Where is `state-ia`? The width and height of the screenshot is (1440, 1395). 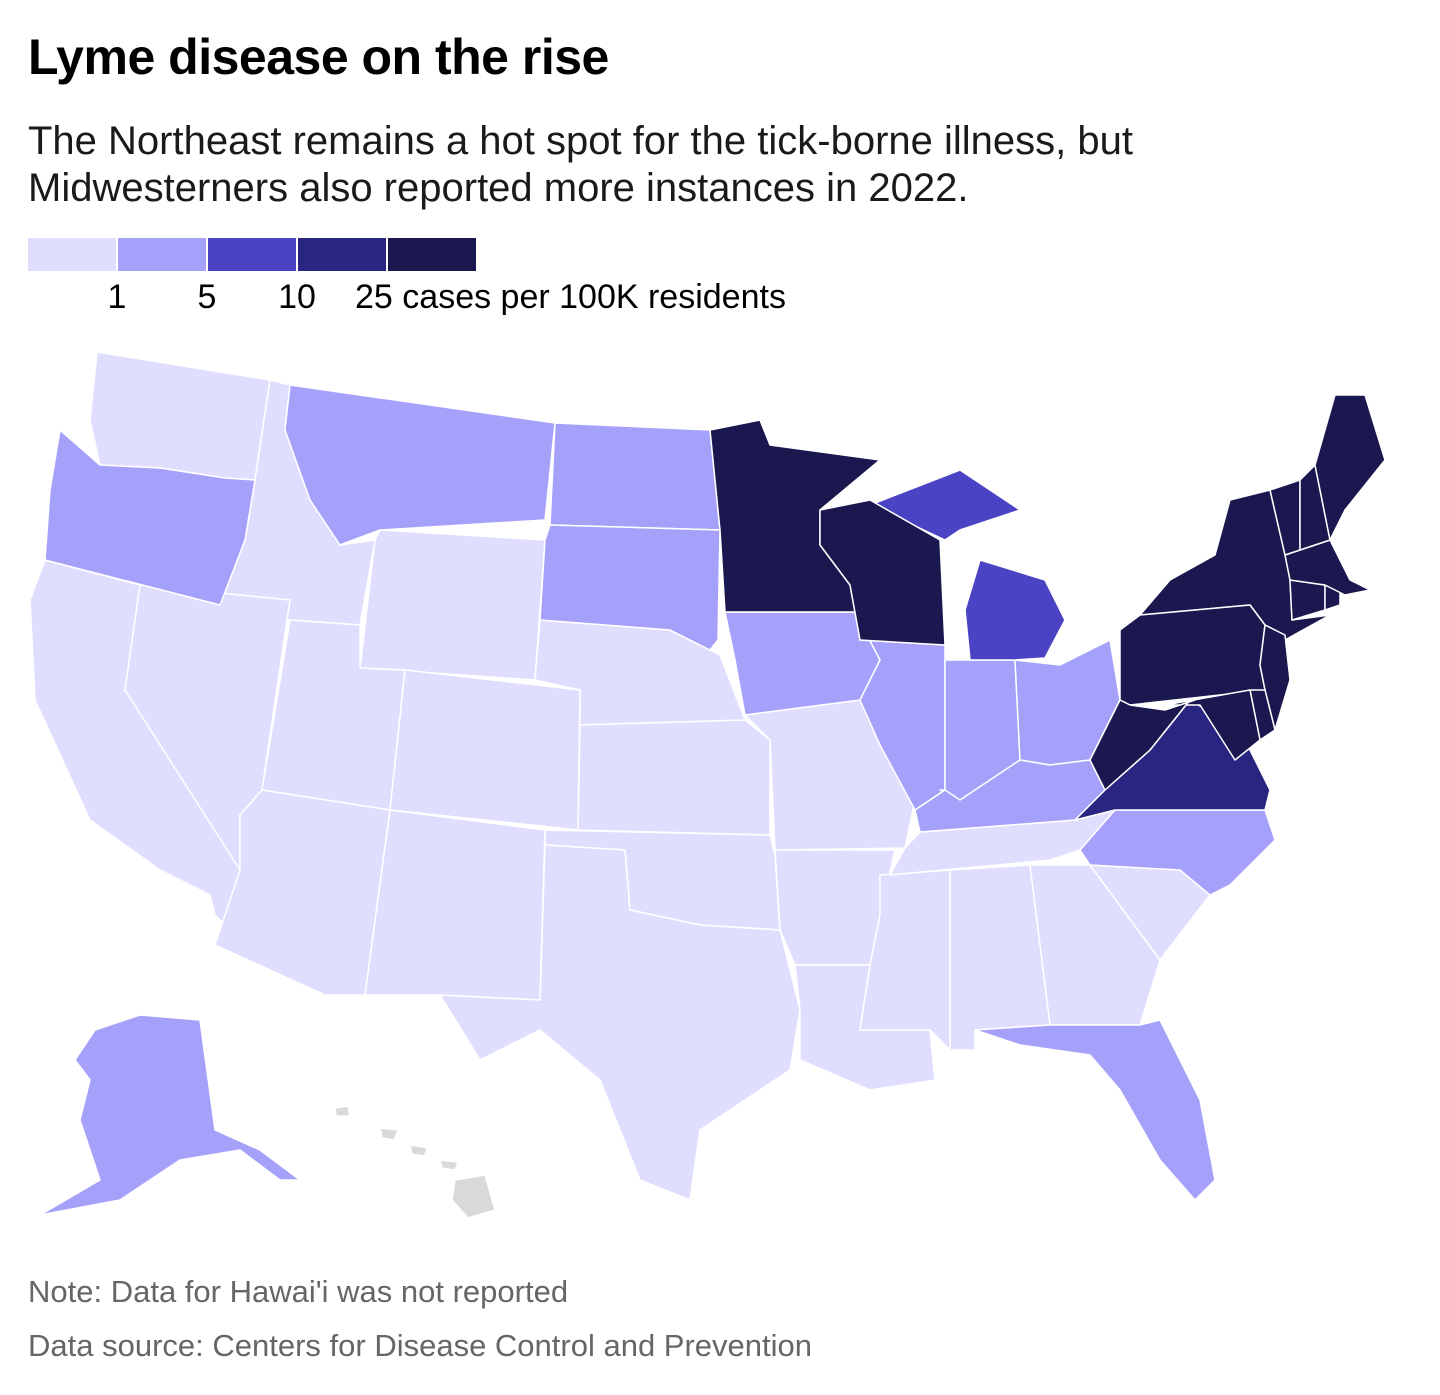 state-ia is located at coordinates (802, 663).